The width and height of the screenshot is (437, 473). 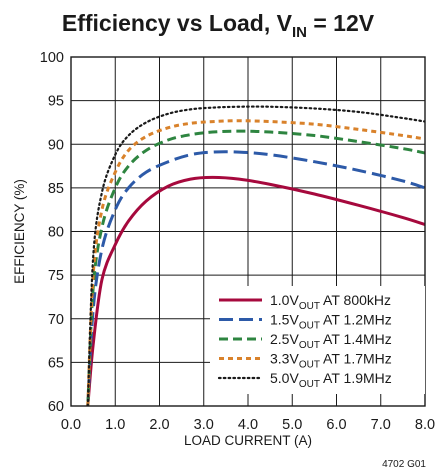 I want to click on chart-title: Efficiency vs Load, VIN = 12V, so click(x=218, y=25).